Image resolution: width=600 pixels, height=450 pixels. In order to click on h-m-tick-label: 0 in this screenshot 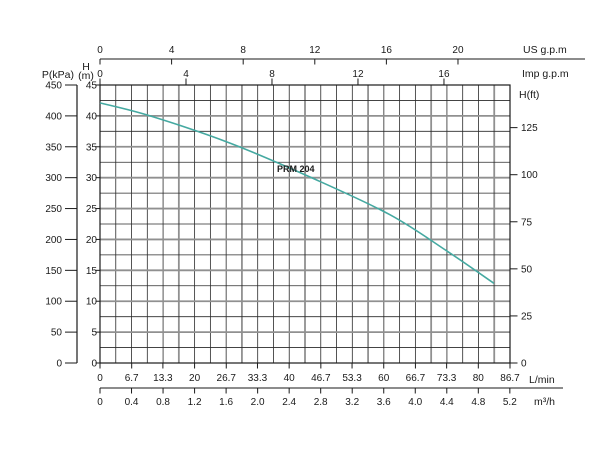, I will do `click(94, 364)`.